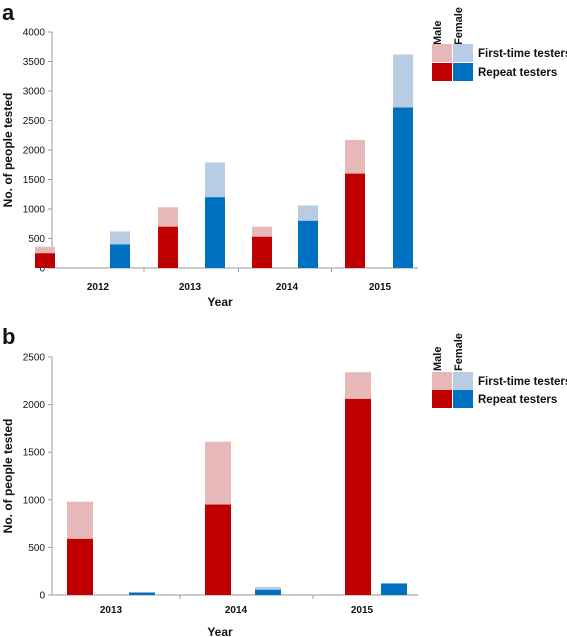 This screenshot has width=567, height=637. What do you see at coordinates (215, 180) in the screenshot?
I see `bar-female-first-time-2013` at bounding box center [215, 180].